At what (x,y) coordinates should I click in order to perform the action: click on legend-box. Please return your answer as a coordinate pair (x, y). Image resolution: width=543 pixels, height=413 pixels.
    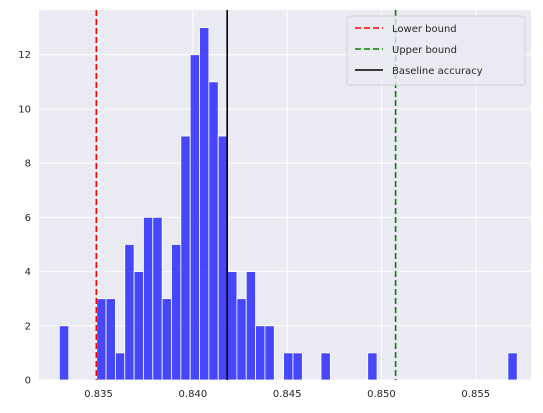
    Looking at the image, I should click on (436, 50).